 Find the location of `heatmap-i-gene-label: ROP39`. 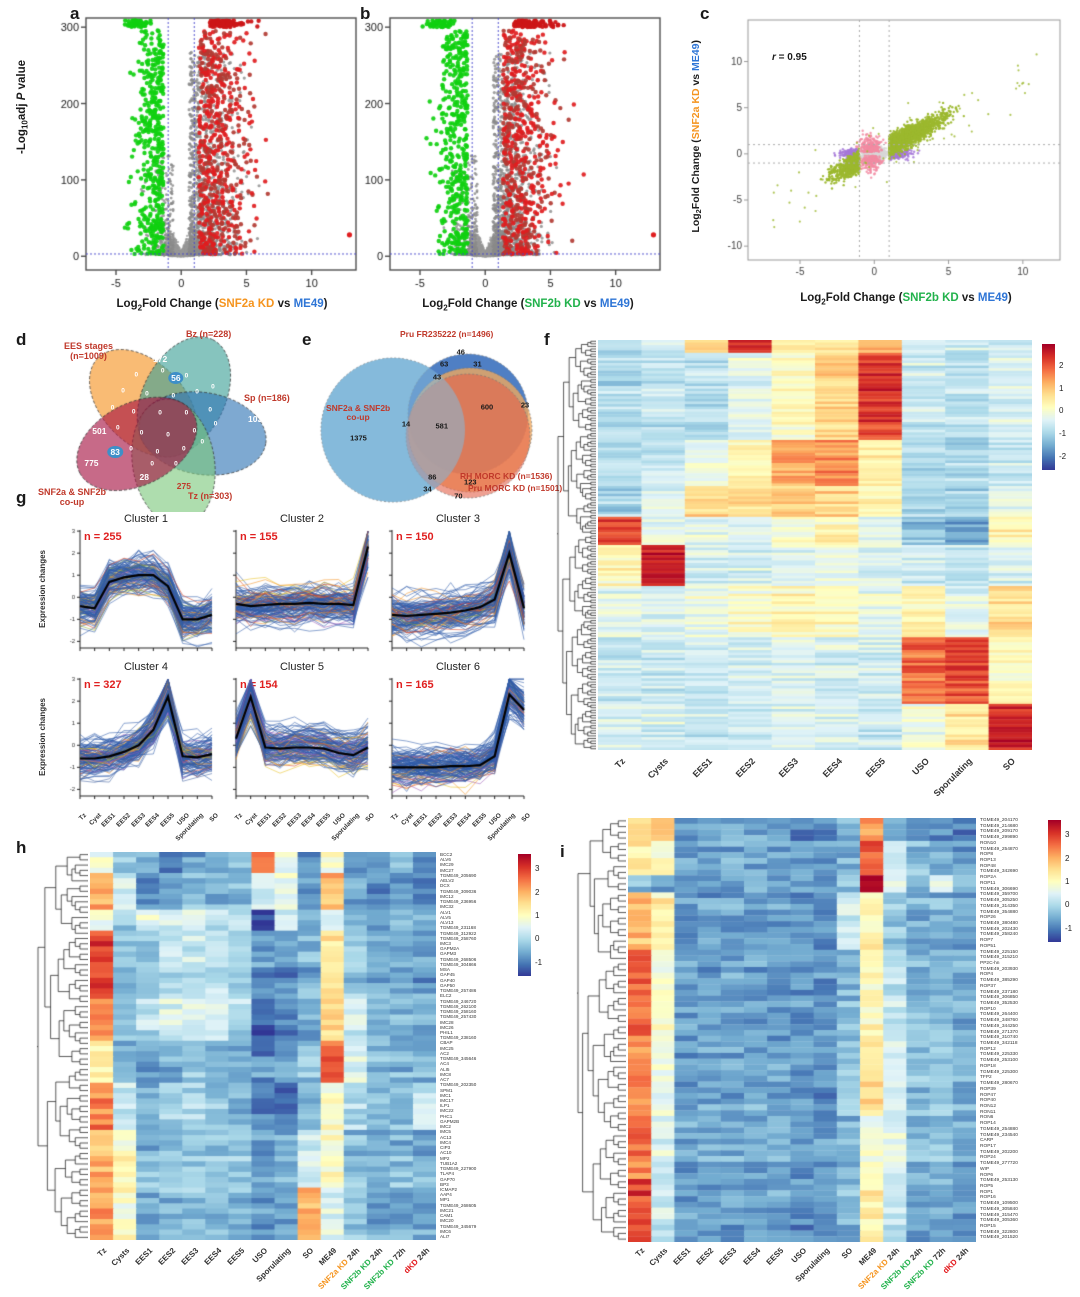

heatmap-i-gene-label: ROP39 is located at coordinates (988, 1089).